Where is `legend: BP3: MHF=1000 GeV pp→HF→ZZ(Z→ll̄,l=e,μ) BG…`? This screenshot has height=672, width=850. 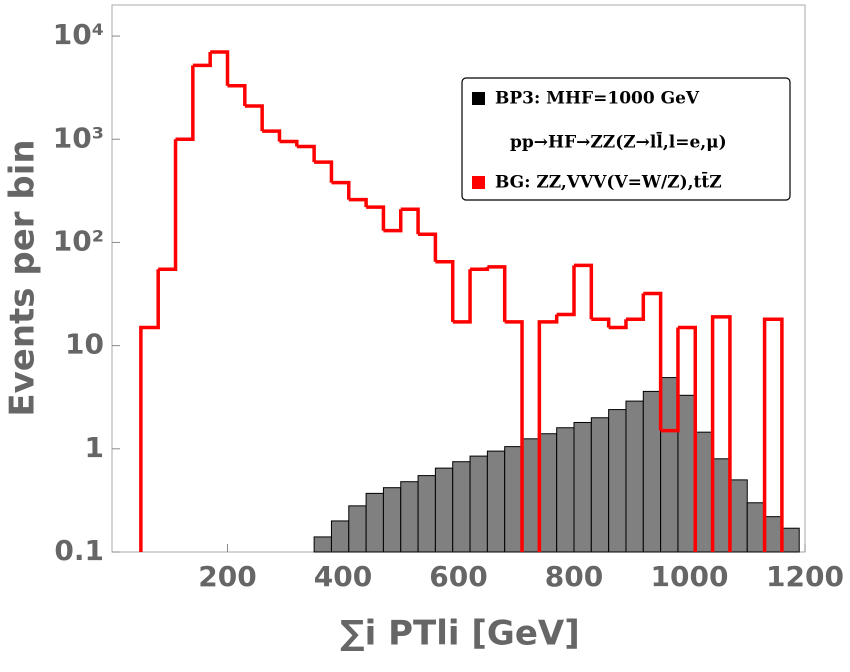 legend: BP3: MHF=1000 GeV pp→HF→ZZ(Z→ll̄,l=e,μ) BG… is located at coordinates (626, 139).